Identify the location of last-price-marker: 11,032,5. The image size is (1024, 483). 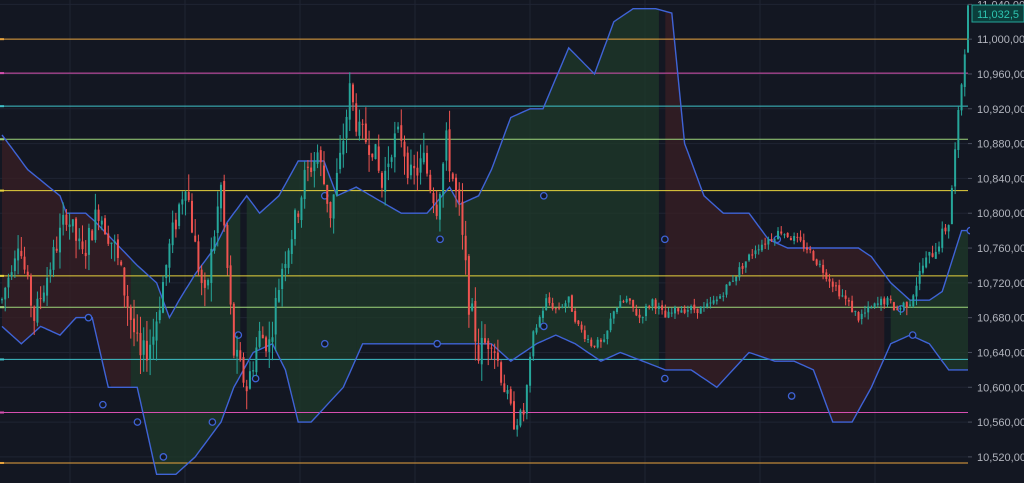
(997, 13).